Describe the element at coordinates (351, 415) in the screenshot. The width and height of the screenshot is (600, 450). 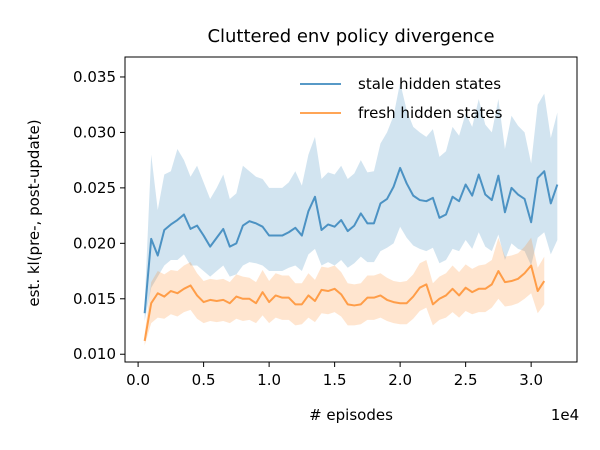
I see `x-axis-label: # episodes` at that location.